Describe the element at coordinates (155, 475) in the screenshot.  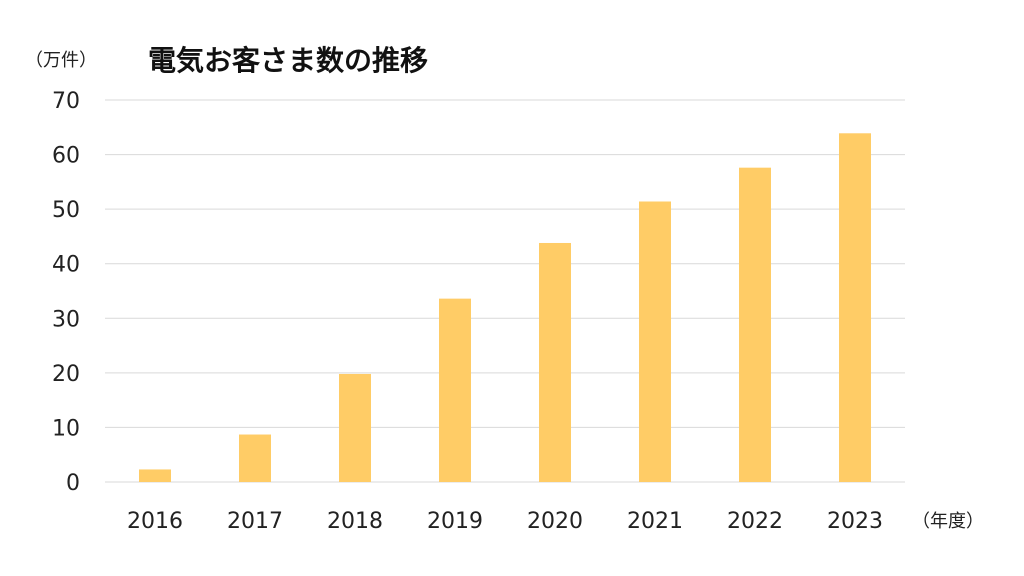
I see `bar-2016` at that location.